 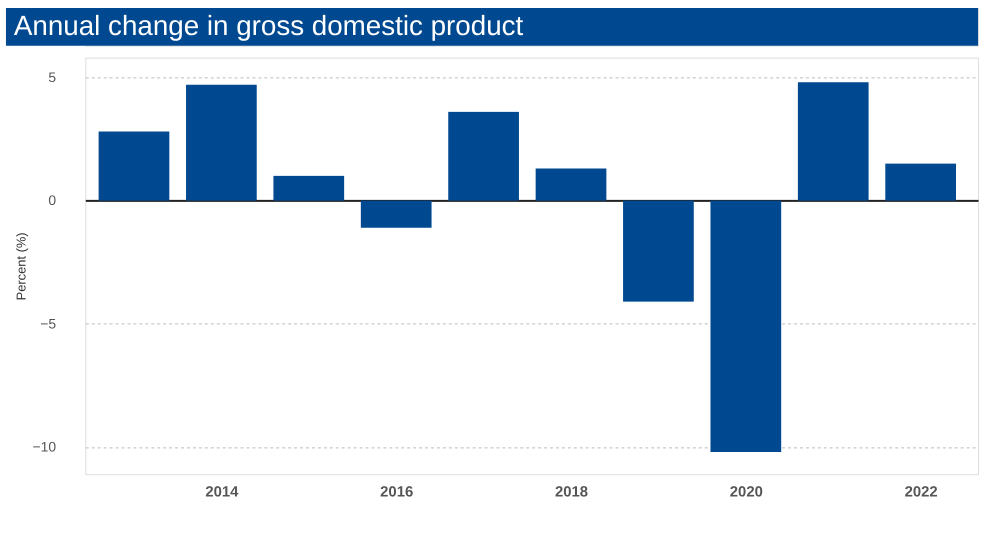 I want to click on y-tick-label: −5, so click(x=48, y=323).